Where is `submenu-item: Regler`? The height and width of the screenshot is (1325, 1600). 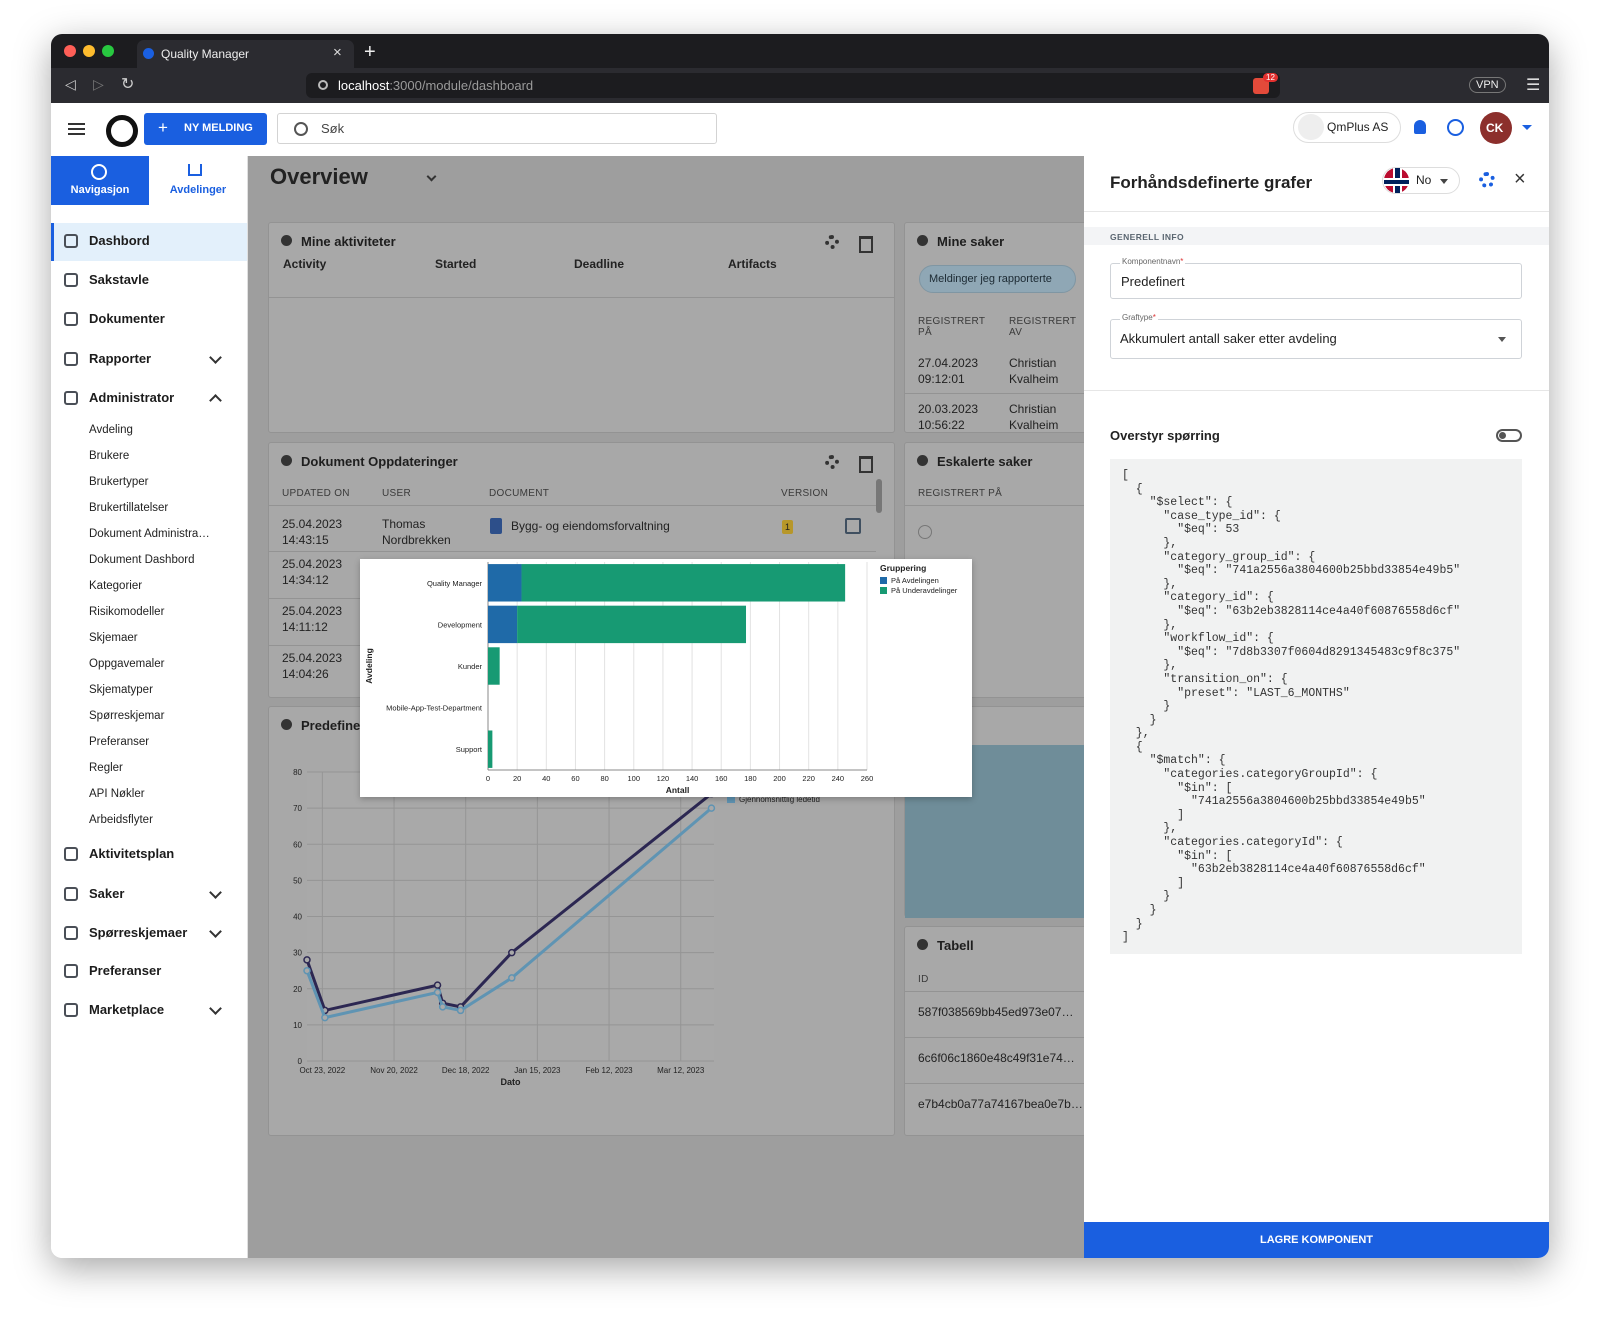
submenu-item: Regler is located at coordinates (106, 768).